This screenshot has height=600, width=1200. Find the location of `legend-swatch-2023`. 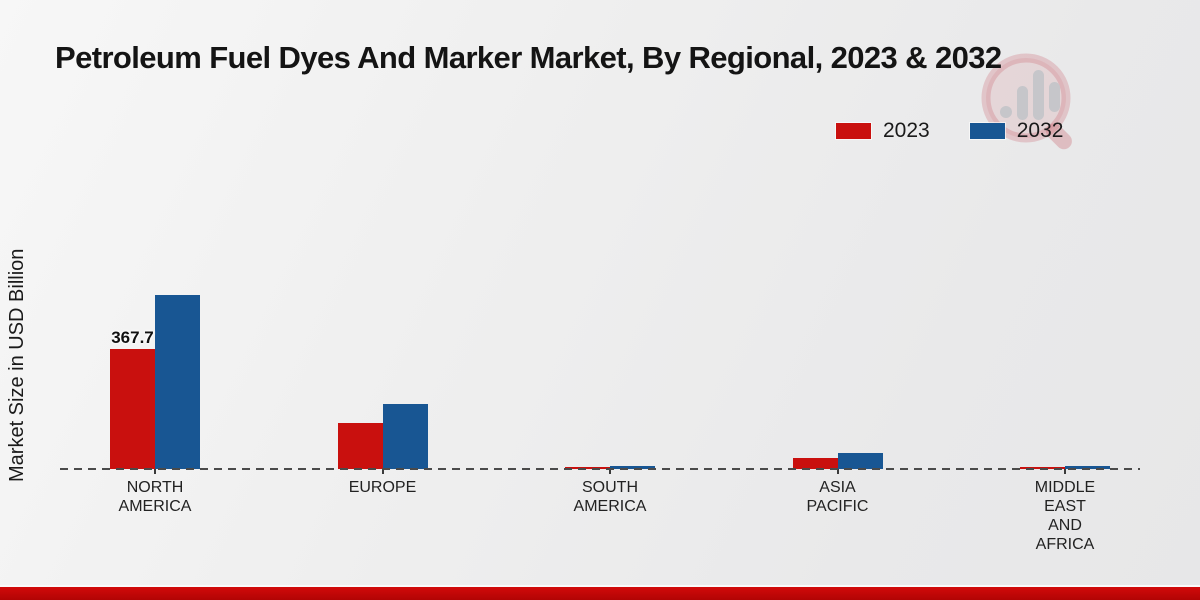

legend-swatch-2023 is located at coordinates (853, 131).